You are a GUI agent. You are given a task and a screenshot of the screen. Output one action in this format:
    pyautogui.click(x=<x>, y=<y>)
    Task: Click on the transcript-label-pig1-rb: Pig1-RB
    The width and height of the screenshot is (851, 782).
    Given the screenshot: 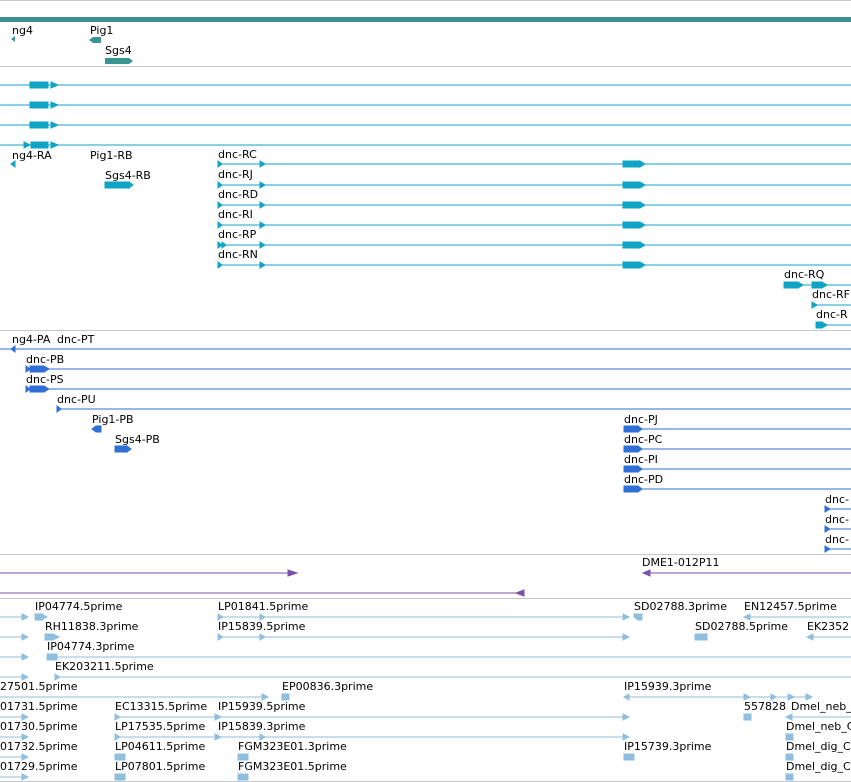 What is the action you would take?
    pyautogui.click(x=111, y=155)
    